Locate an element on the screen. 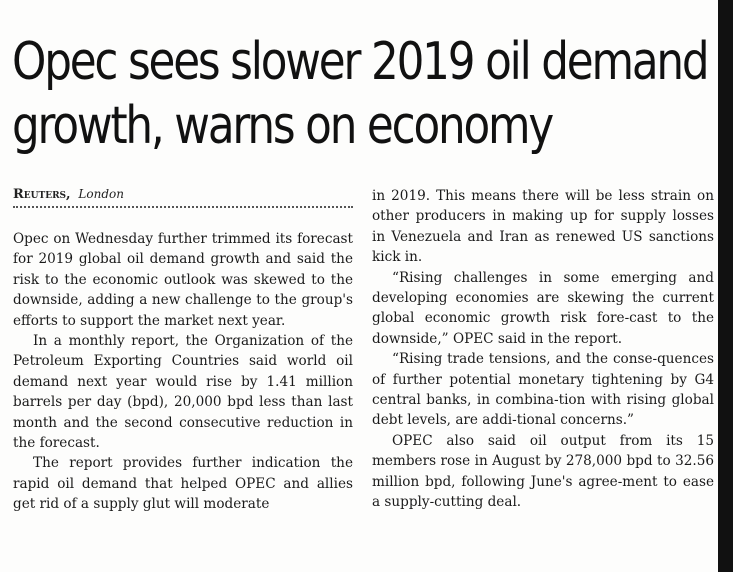 The height and width of the screenshot is (572, 733). byline-agency: Reuters, is located at coordinates (42, 194).